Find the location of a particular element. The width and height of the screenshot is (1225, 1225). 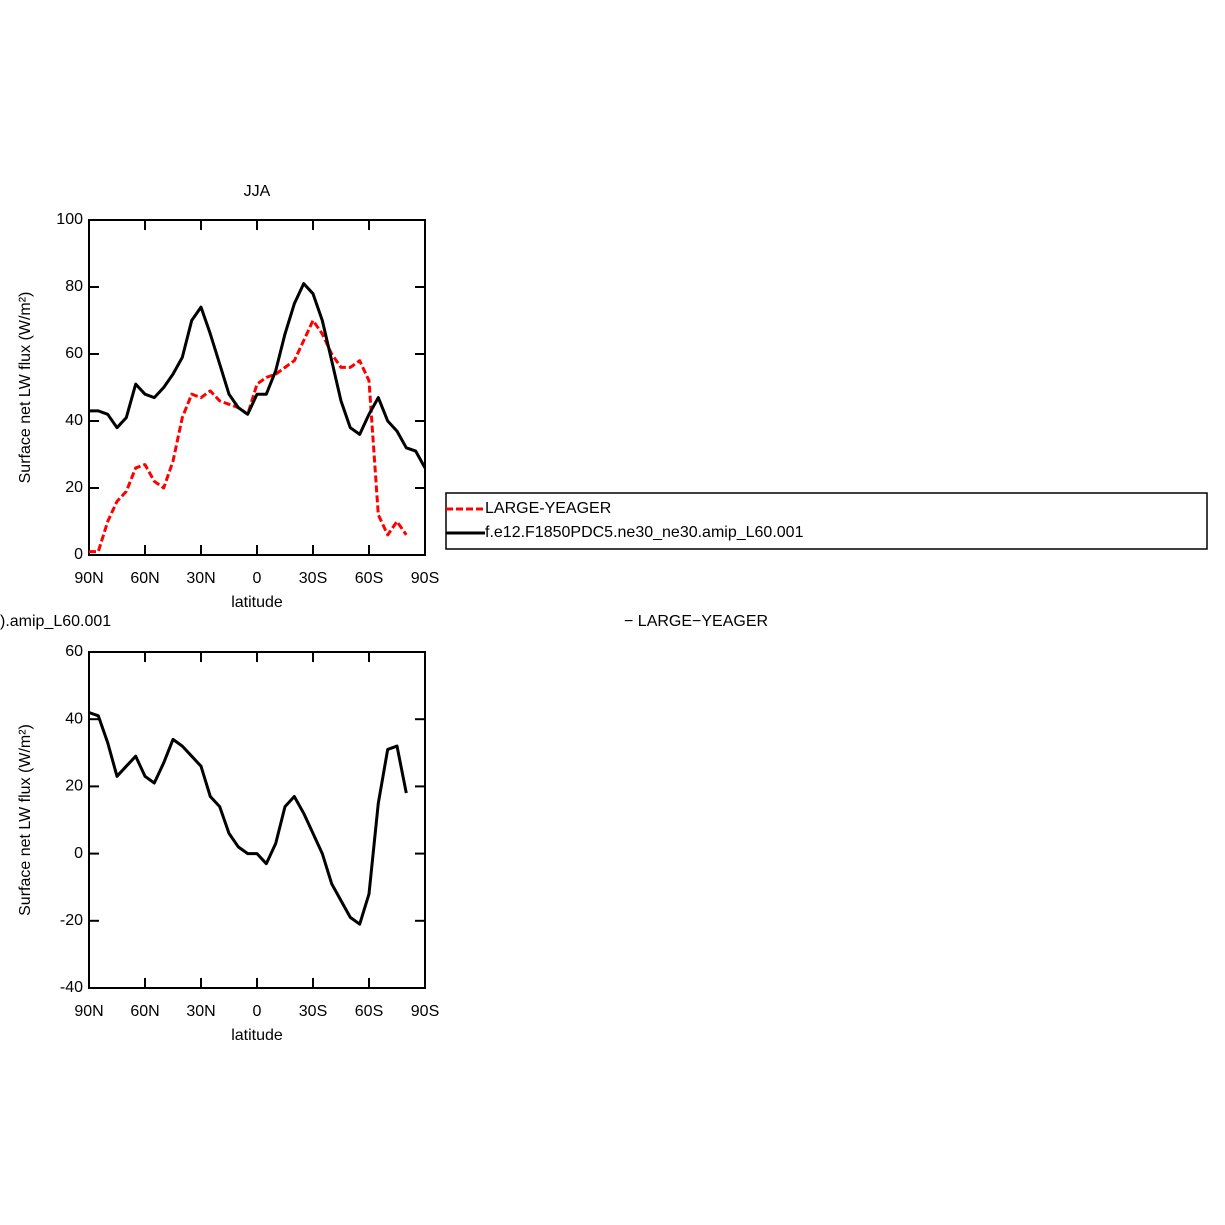

subtitle-left: ).amip_L60.001 is located at coordinates (55, 621).